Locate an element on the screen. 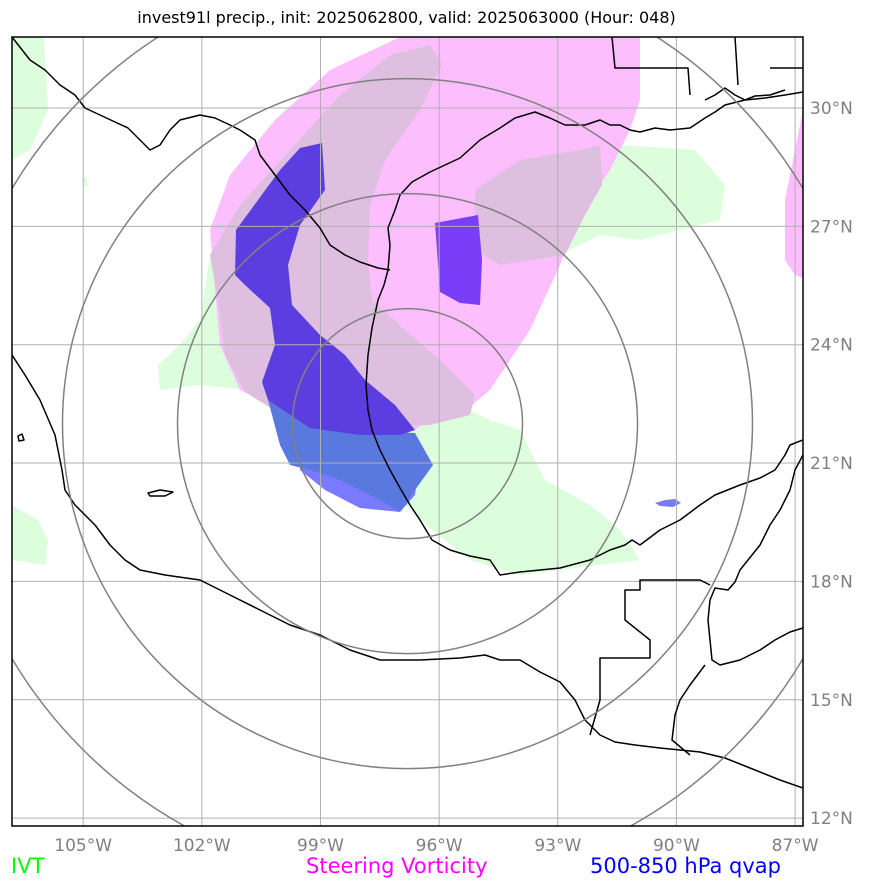  us-state-border-north is located at coordinates (651, 66).